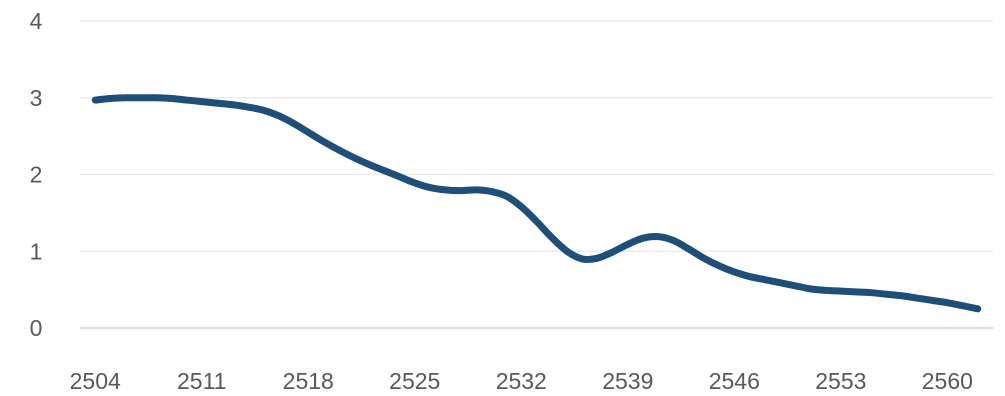 This screenshot has width=1005, height=396. I want to click on x-tick-label-2504: 2504, so click(95, 381).